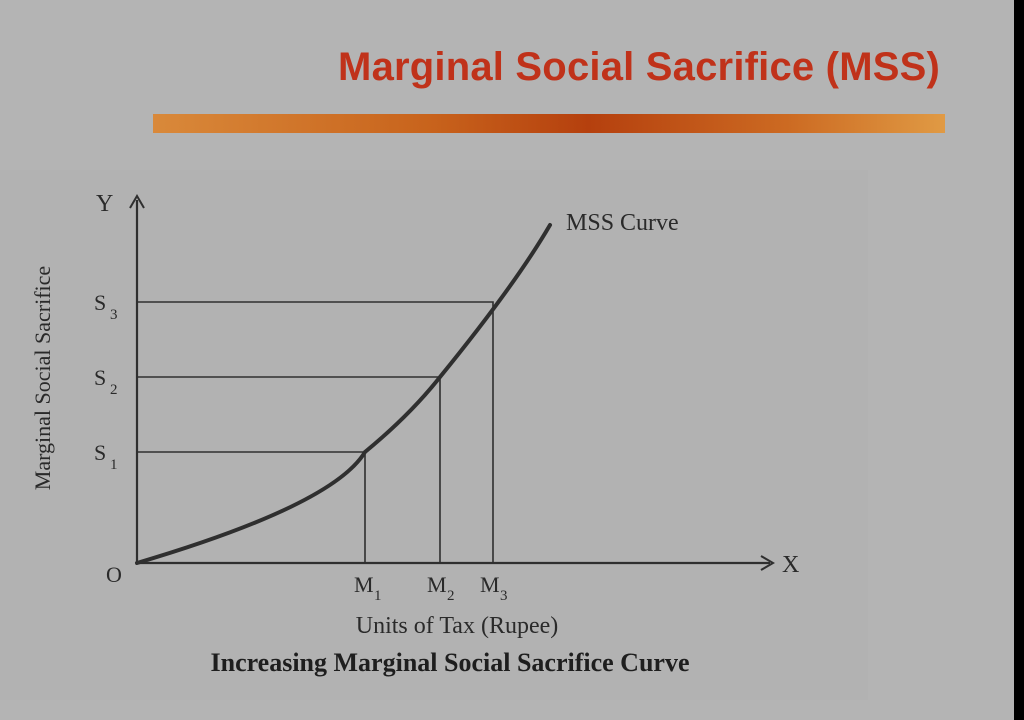 The image size is (1024, 720). I want to click on mss-curve-label: MSS Curve, so click(622, 223).